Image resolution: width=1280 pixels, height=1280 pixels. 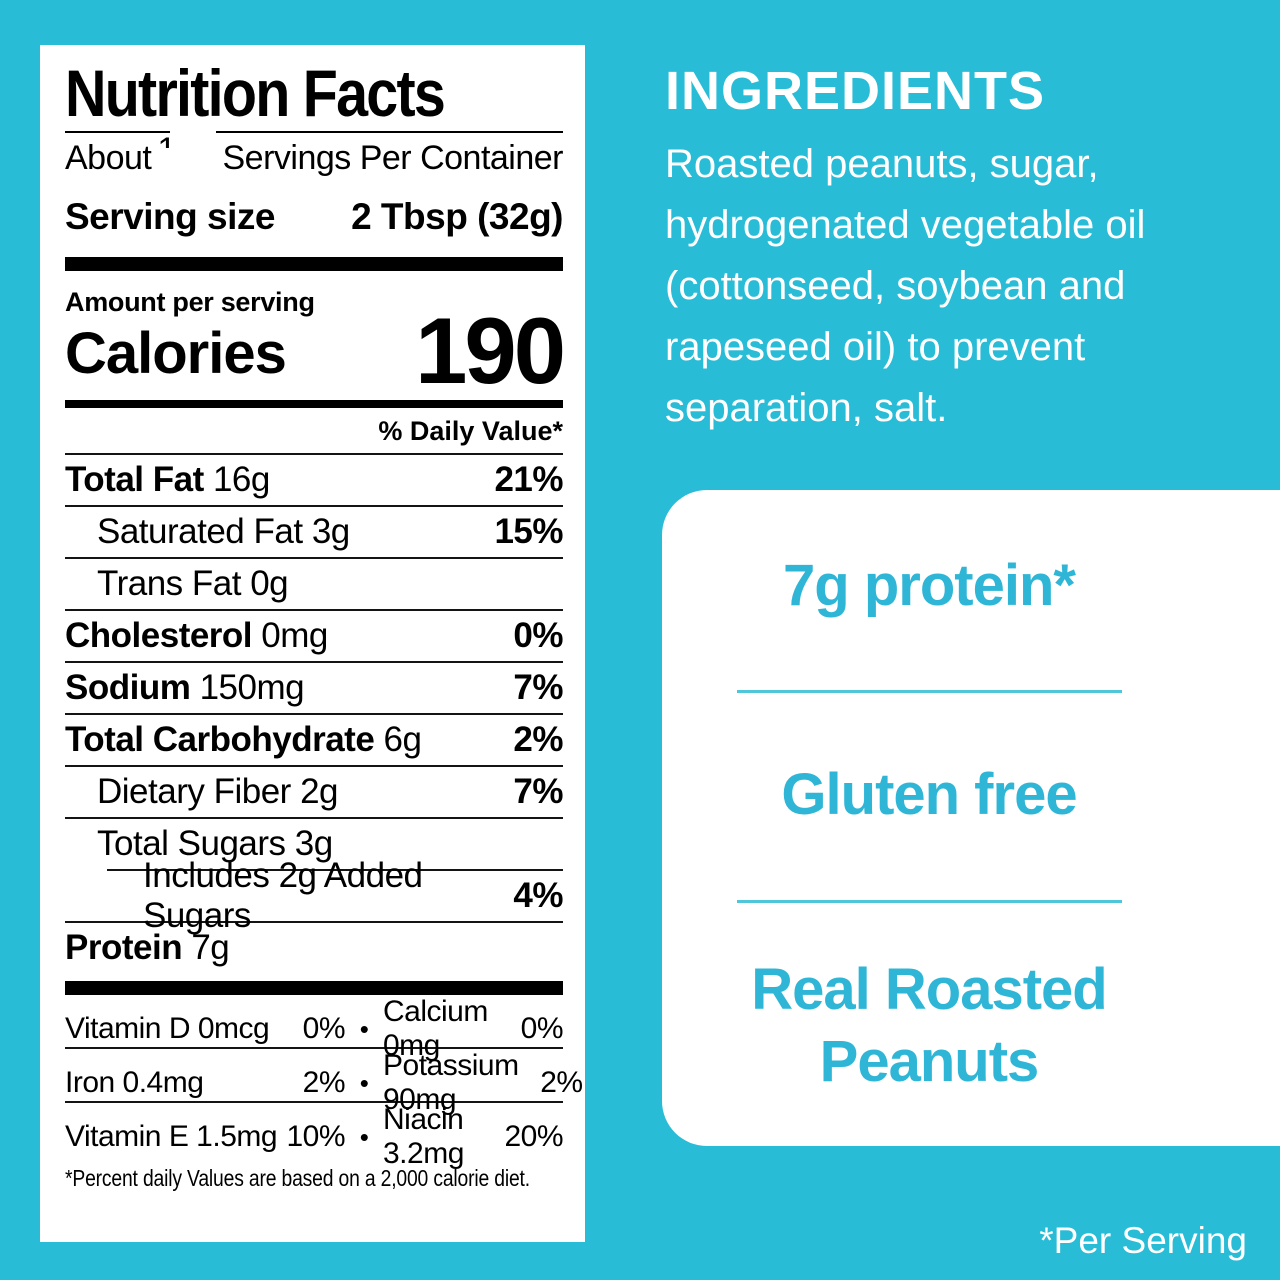 I want to click on nutrient-row-dietary-fiber: Dietary Fiber 2g 7%, so click(x=314, y=792).